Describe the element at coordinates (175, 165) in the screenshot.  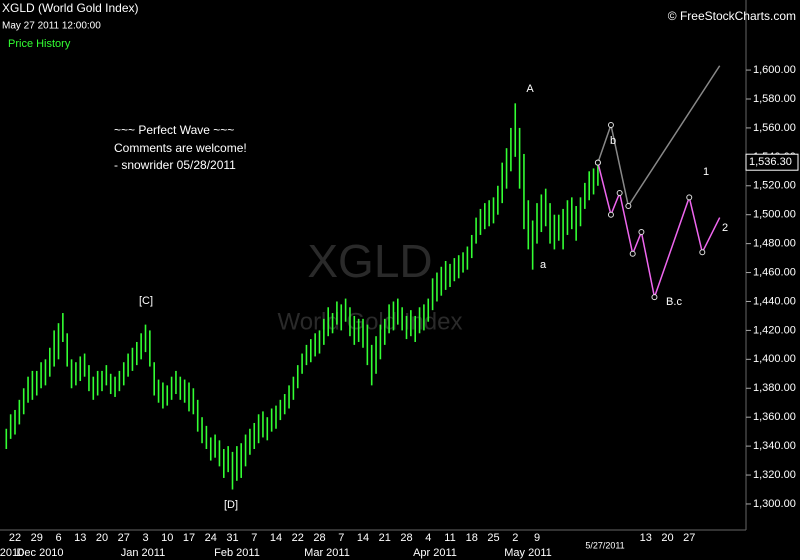
I see `comment-line: - snowrider 05/28/2011` at that location.